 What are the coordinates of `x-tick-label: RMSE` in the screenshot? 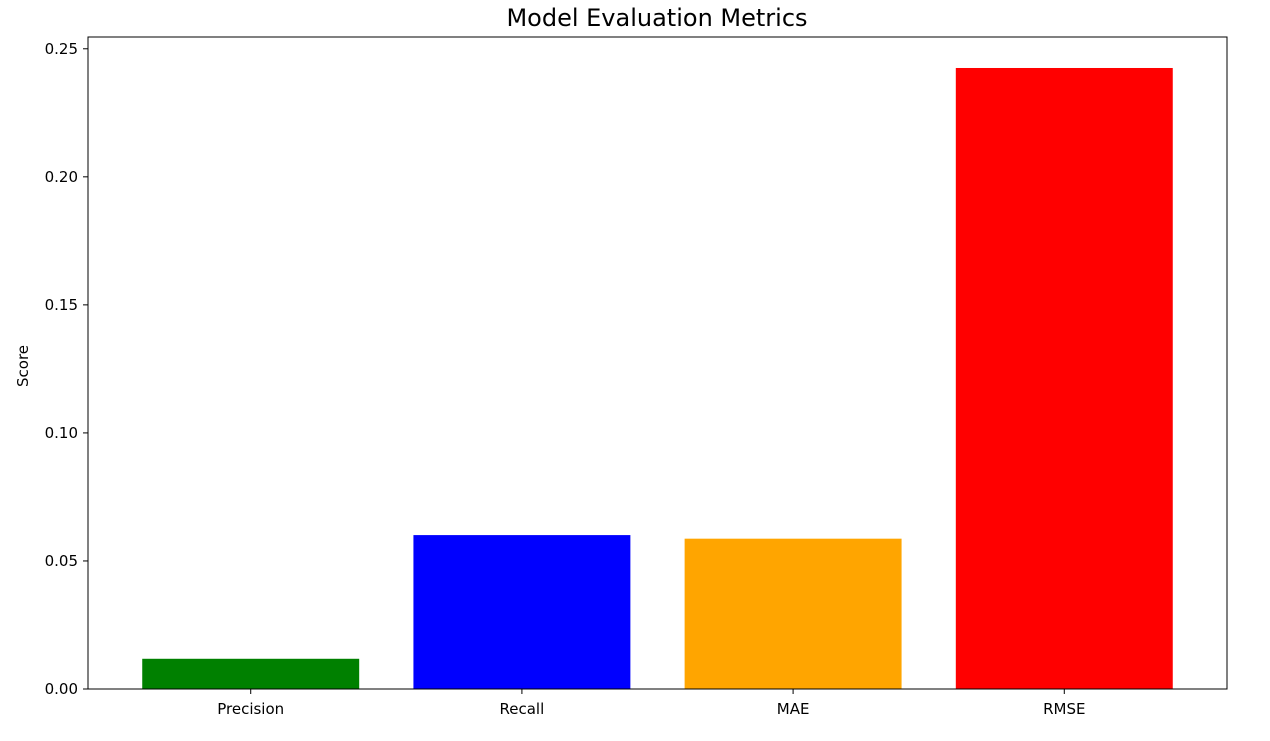 It's located at (1064, 709).